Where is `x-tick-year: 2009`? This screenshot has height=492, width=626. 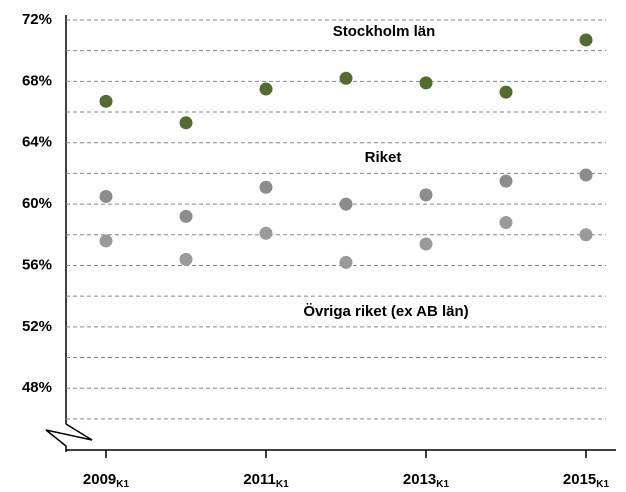 x-tick-year: 2009 is located at coordinates (99, 479).